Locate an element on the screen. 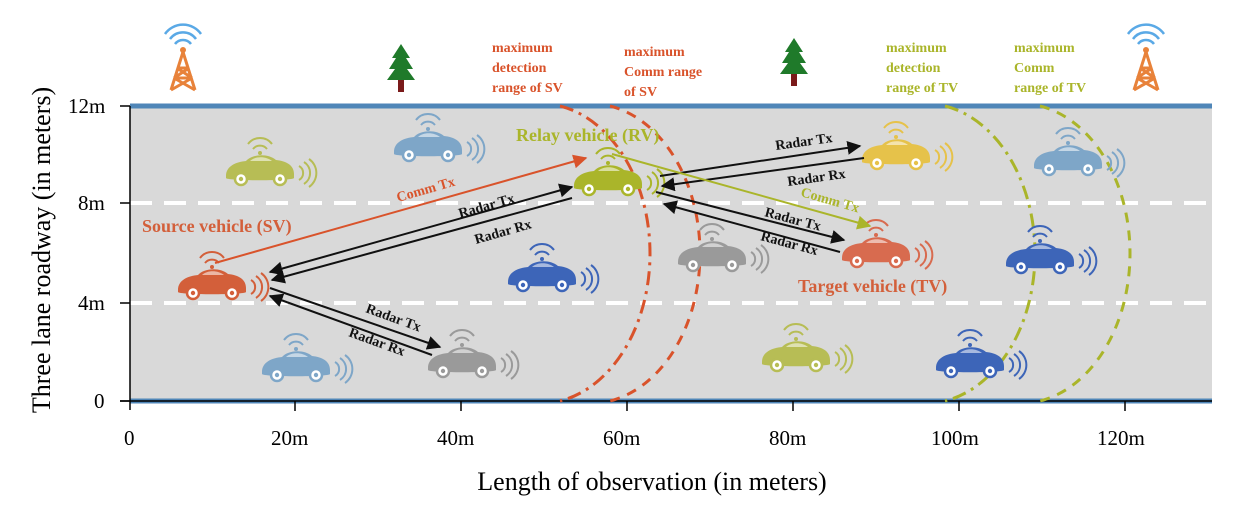  tv-comm-range-arc is located at coordinates (1085, 253).